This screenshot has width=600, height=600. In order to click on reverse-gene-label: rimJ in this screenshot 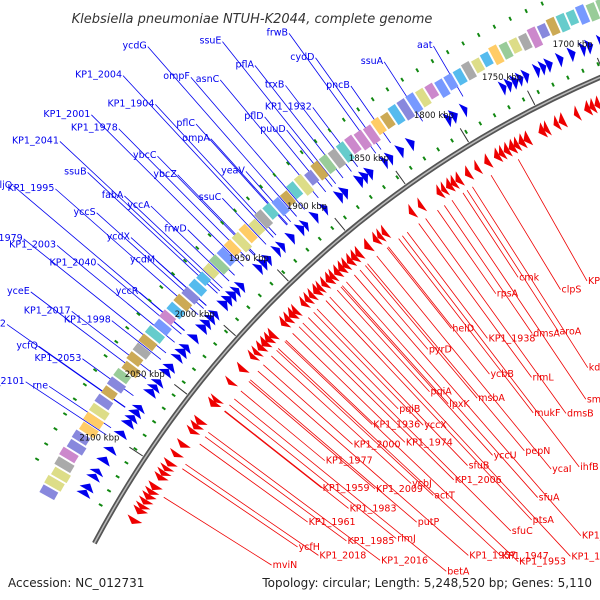, I will do `click(406, 539)`.